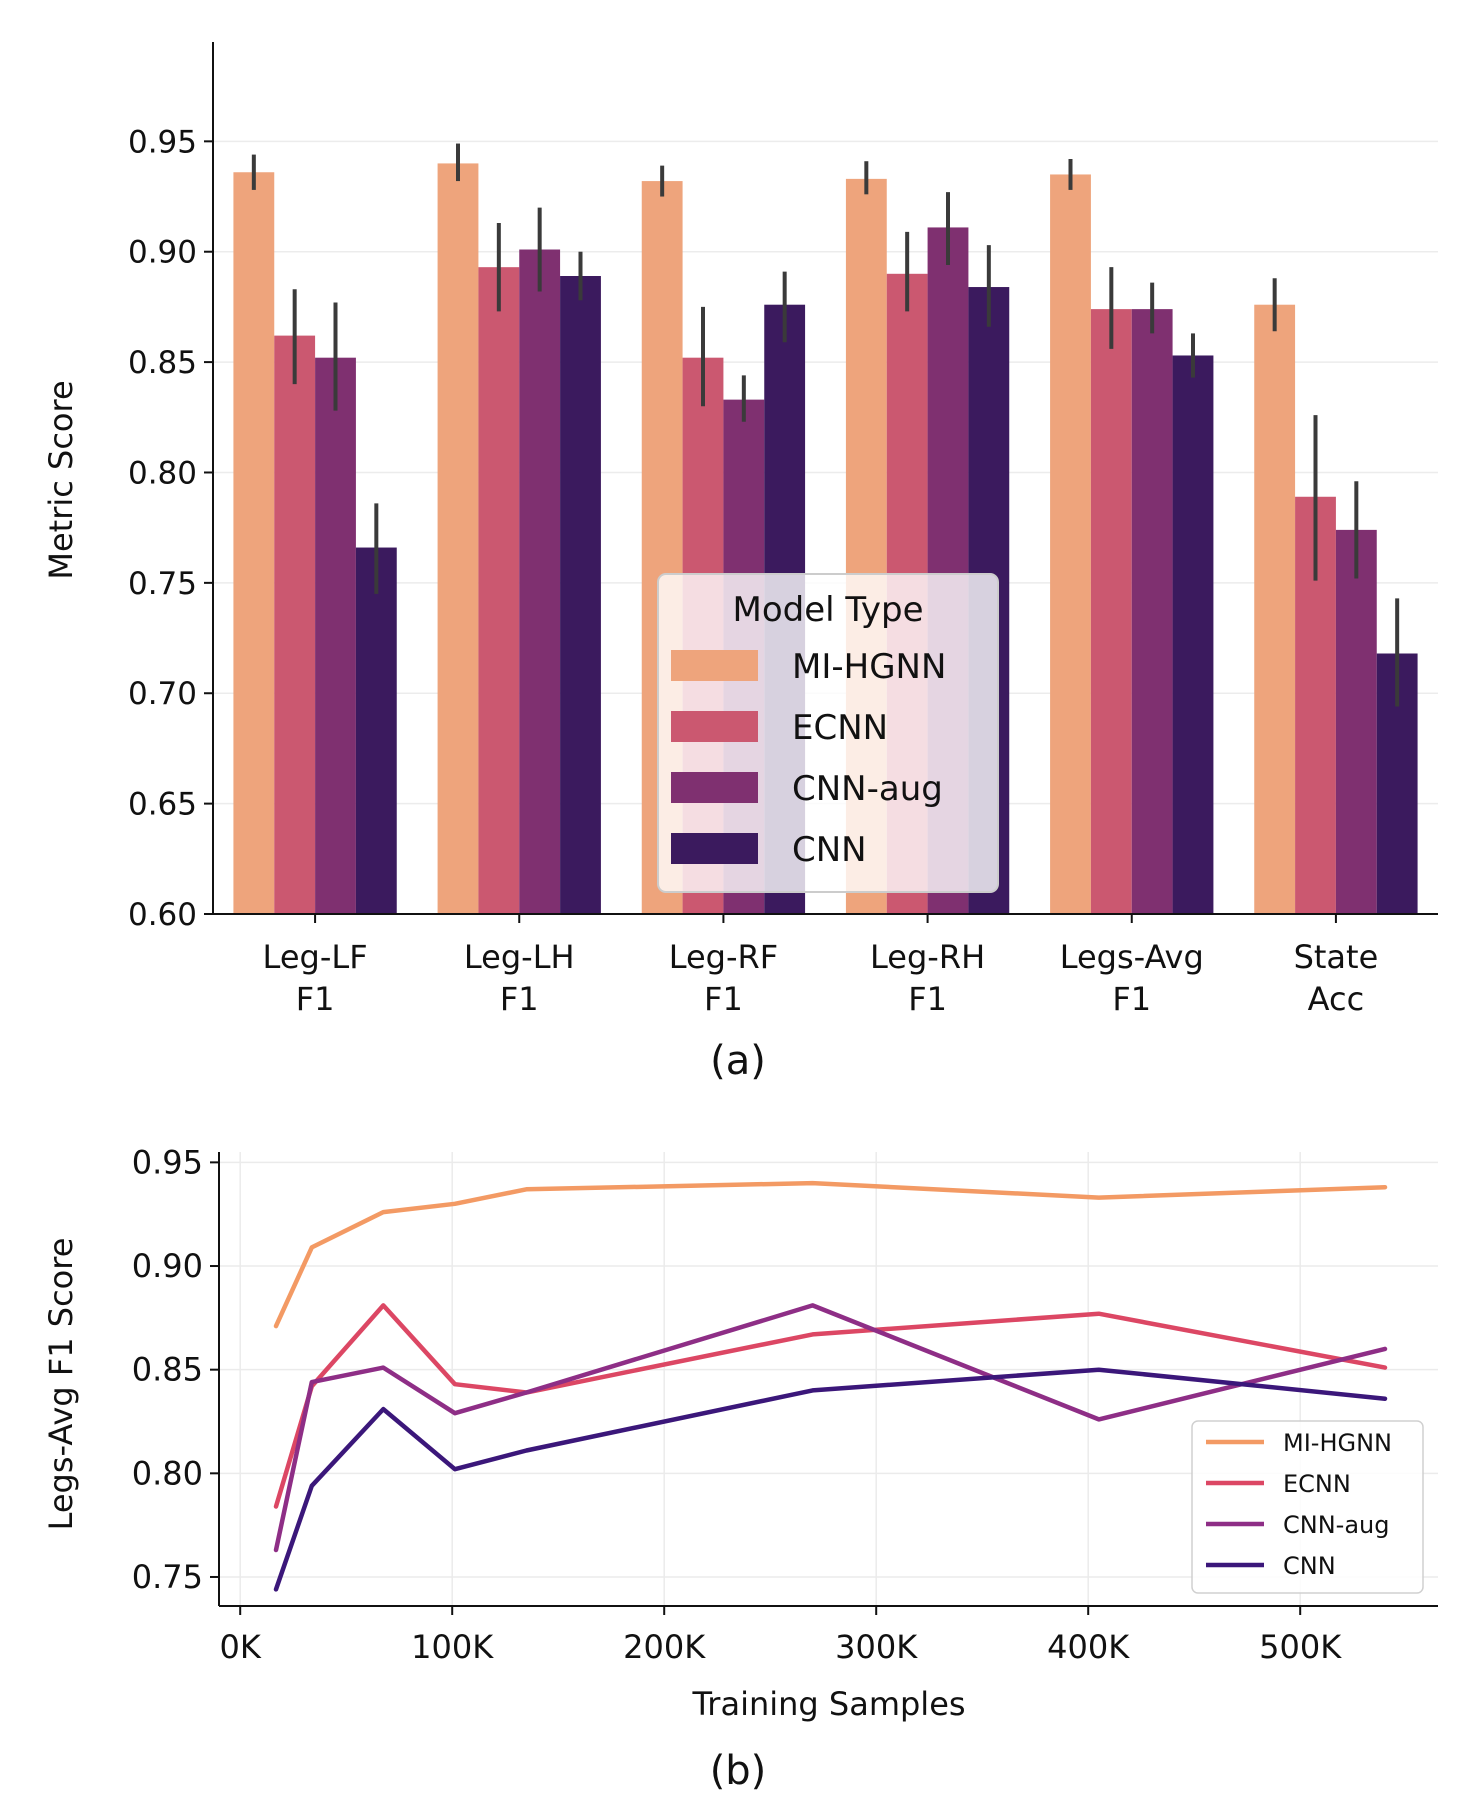 The image size is (1476, 1802). What do you see at coordinates (738, 1061) in the screenshot?
I see `caption-a: (a)` at bounding box center [738, 1061].